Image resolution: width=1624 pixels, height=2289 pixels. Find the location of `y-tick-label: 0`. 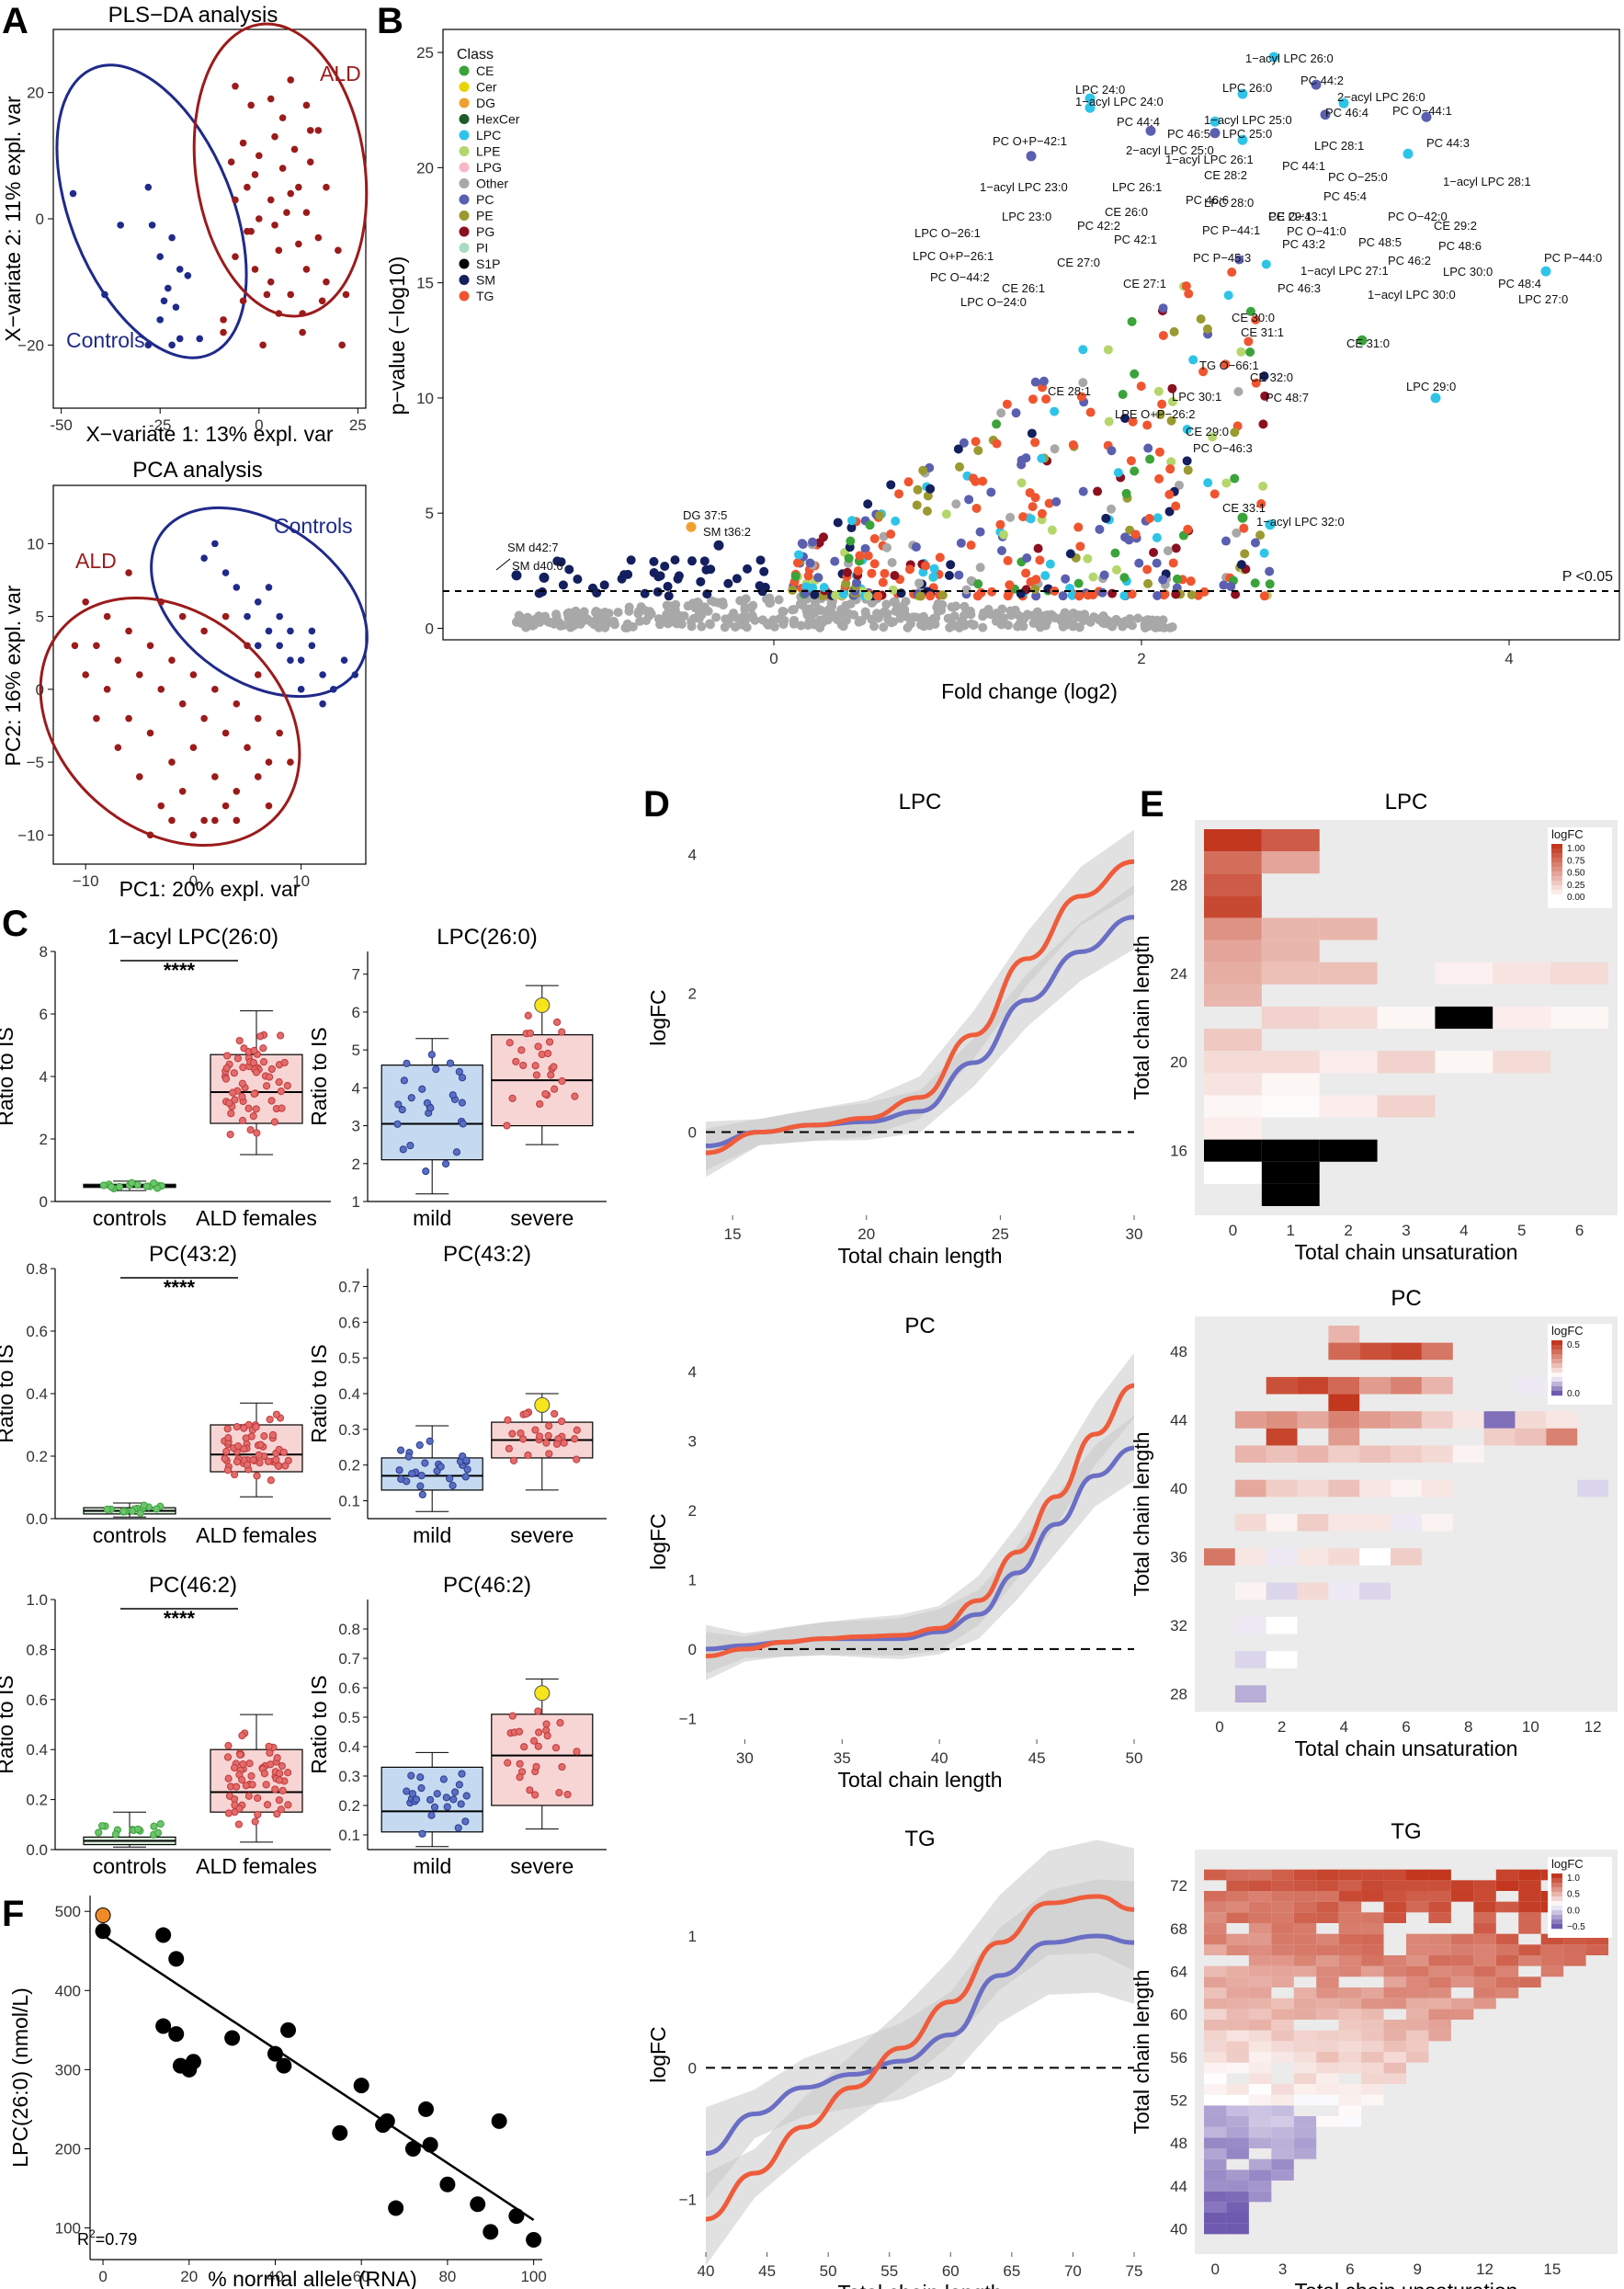

y-tick-label: 0 is located at coordinates (692, 2068).